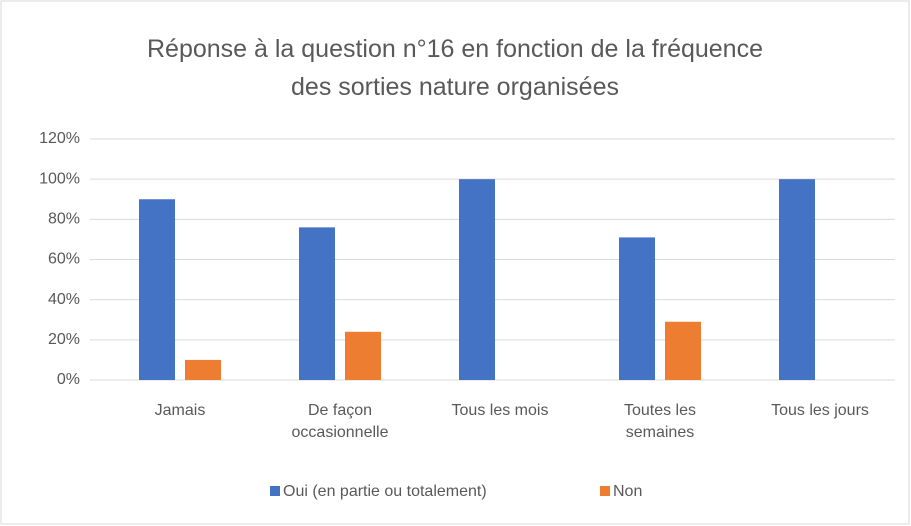 The image size is (911, 526). I want to click on x-tick-label: Tous les jours, so click(820, 410).